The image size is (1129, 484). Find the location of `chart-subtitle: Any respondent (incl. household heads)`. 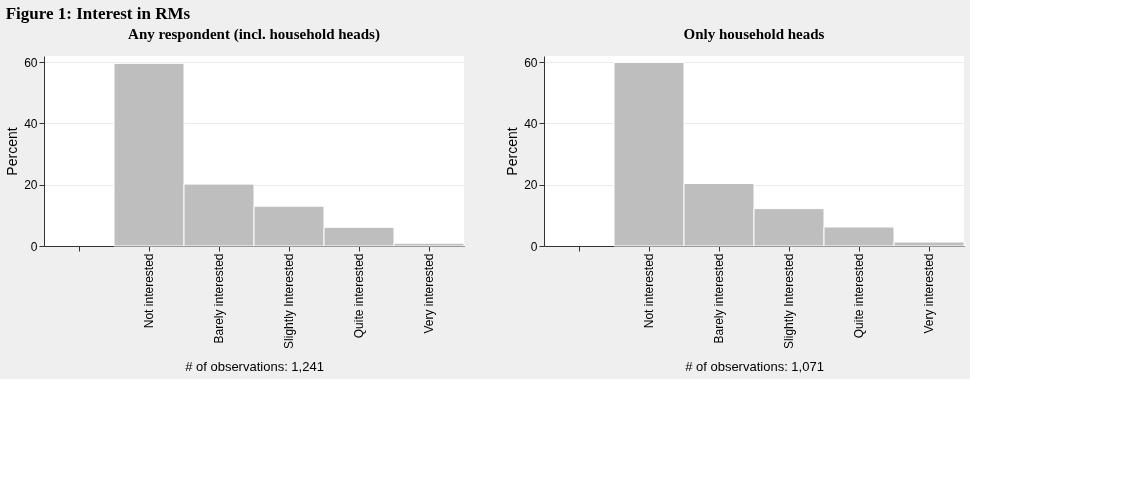

chart-subtitle: Any respondent (incl. household heads) is located at coordinates (254, 34).